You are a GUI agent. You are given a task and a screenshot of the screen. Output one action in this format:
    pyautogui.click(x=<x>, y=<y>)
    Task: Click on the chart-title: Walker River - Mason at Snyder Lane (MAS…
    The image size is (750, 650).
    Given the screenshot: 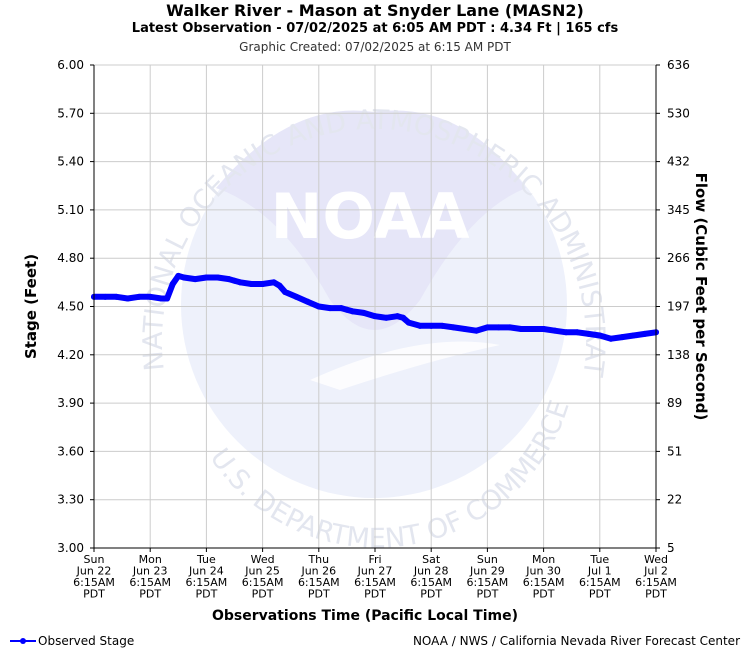 What is the action you would take?
    pyautogui.click(x=375, y=10)
    